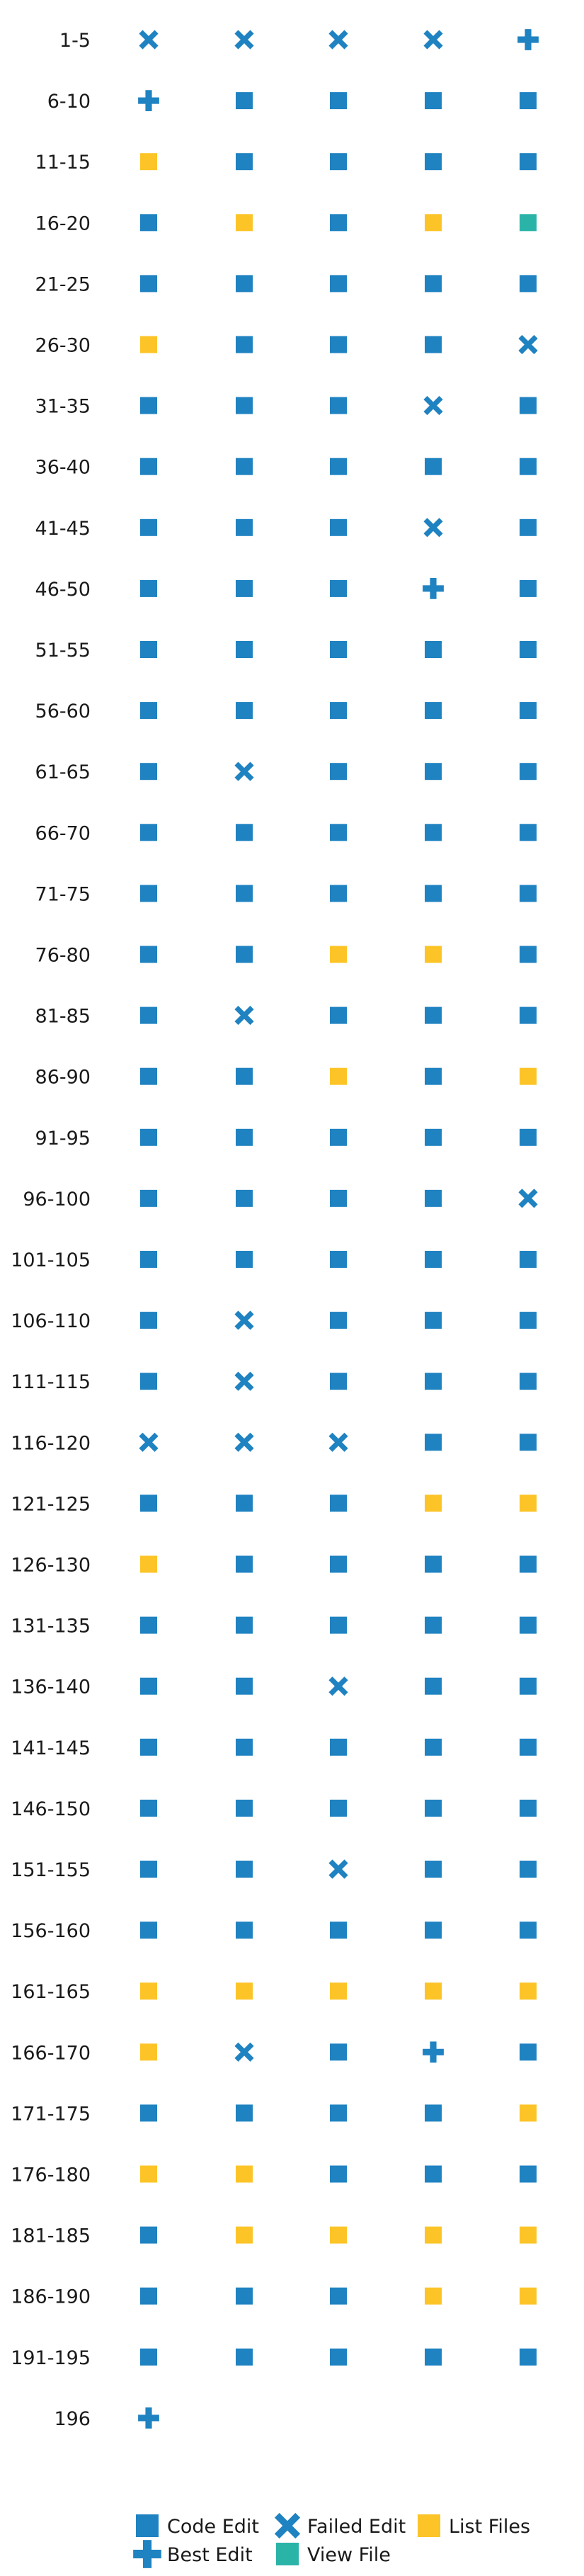  Describe the element at coordinates (299, 40) in the screenshot. I see `table-row: 1-5` at that location.